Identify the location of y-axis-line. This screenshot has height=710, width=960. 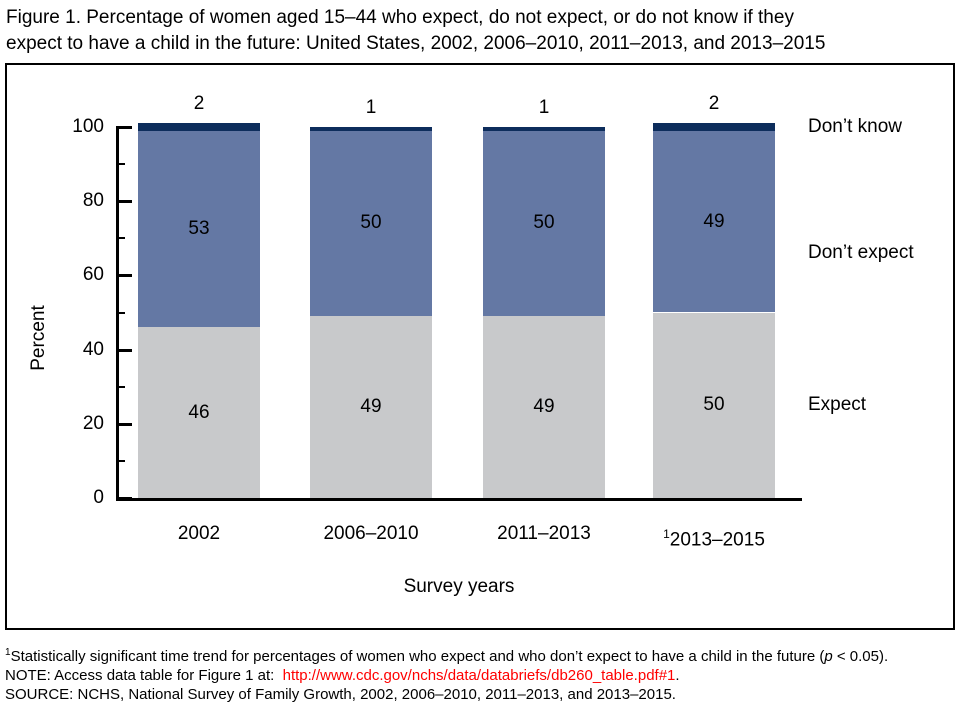
(117, 314).